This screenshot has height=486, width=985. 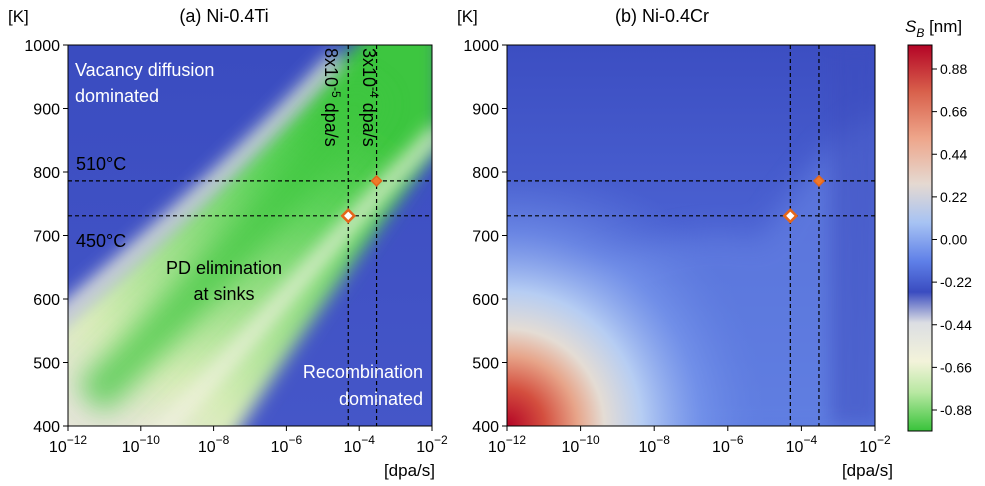 What do you see at coordinates (956, 410) in the screenshot?
I see `colorbar-tick-label: -0.88` at bounding box center [956, 410].